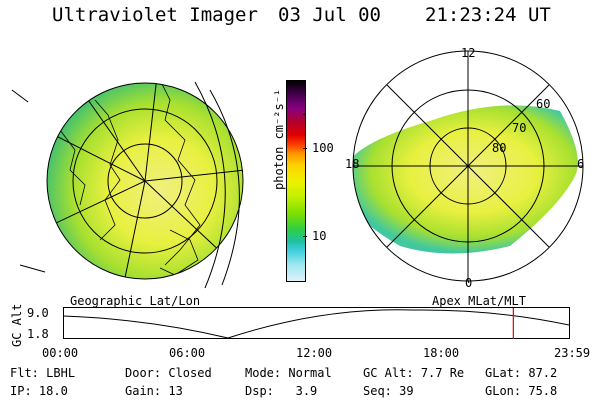  I want to click on mlt-label-18: 18, so click(352, 164).